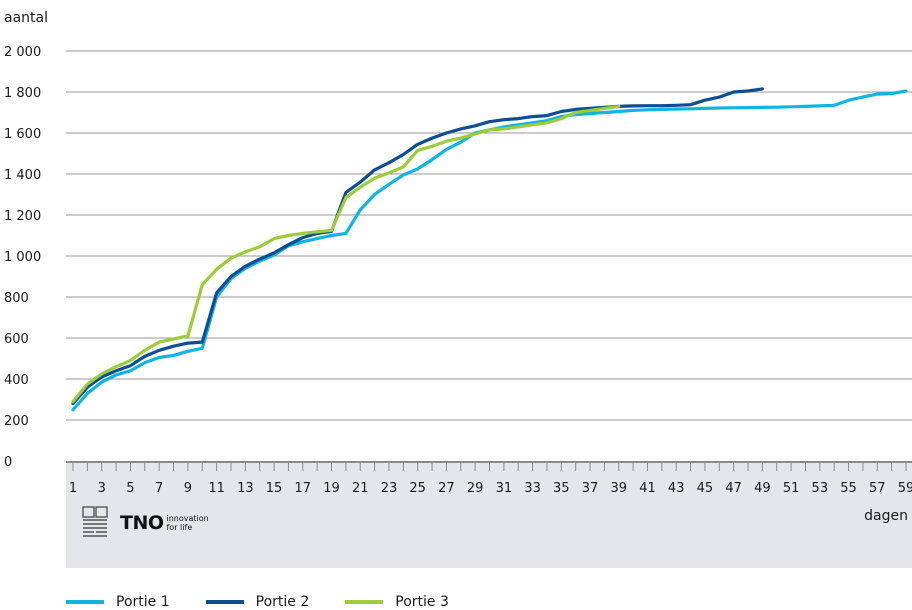 The width and height of the screenshot is (912, 610). I want to click on y-tick-label: 1 400, so click(22, 175).